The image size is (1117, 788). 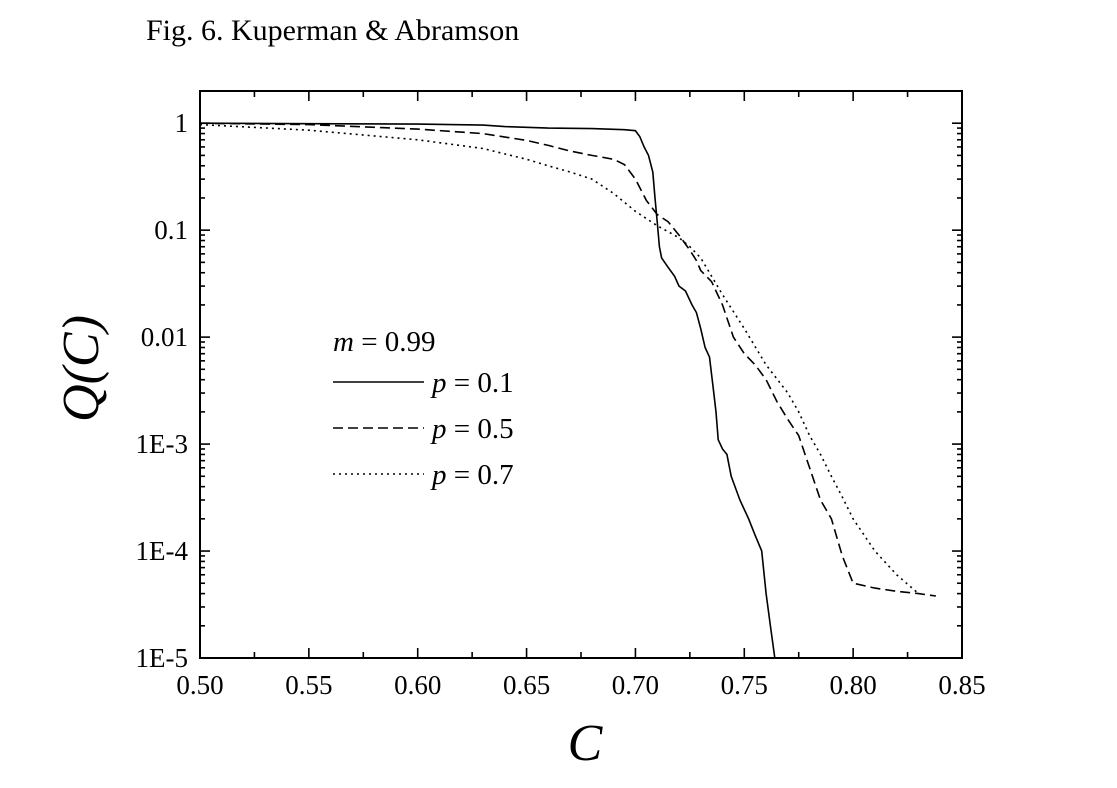 I want to click on y-tick-label: 1, so click(x=182, y=123).